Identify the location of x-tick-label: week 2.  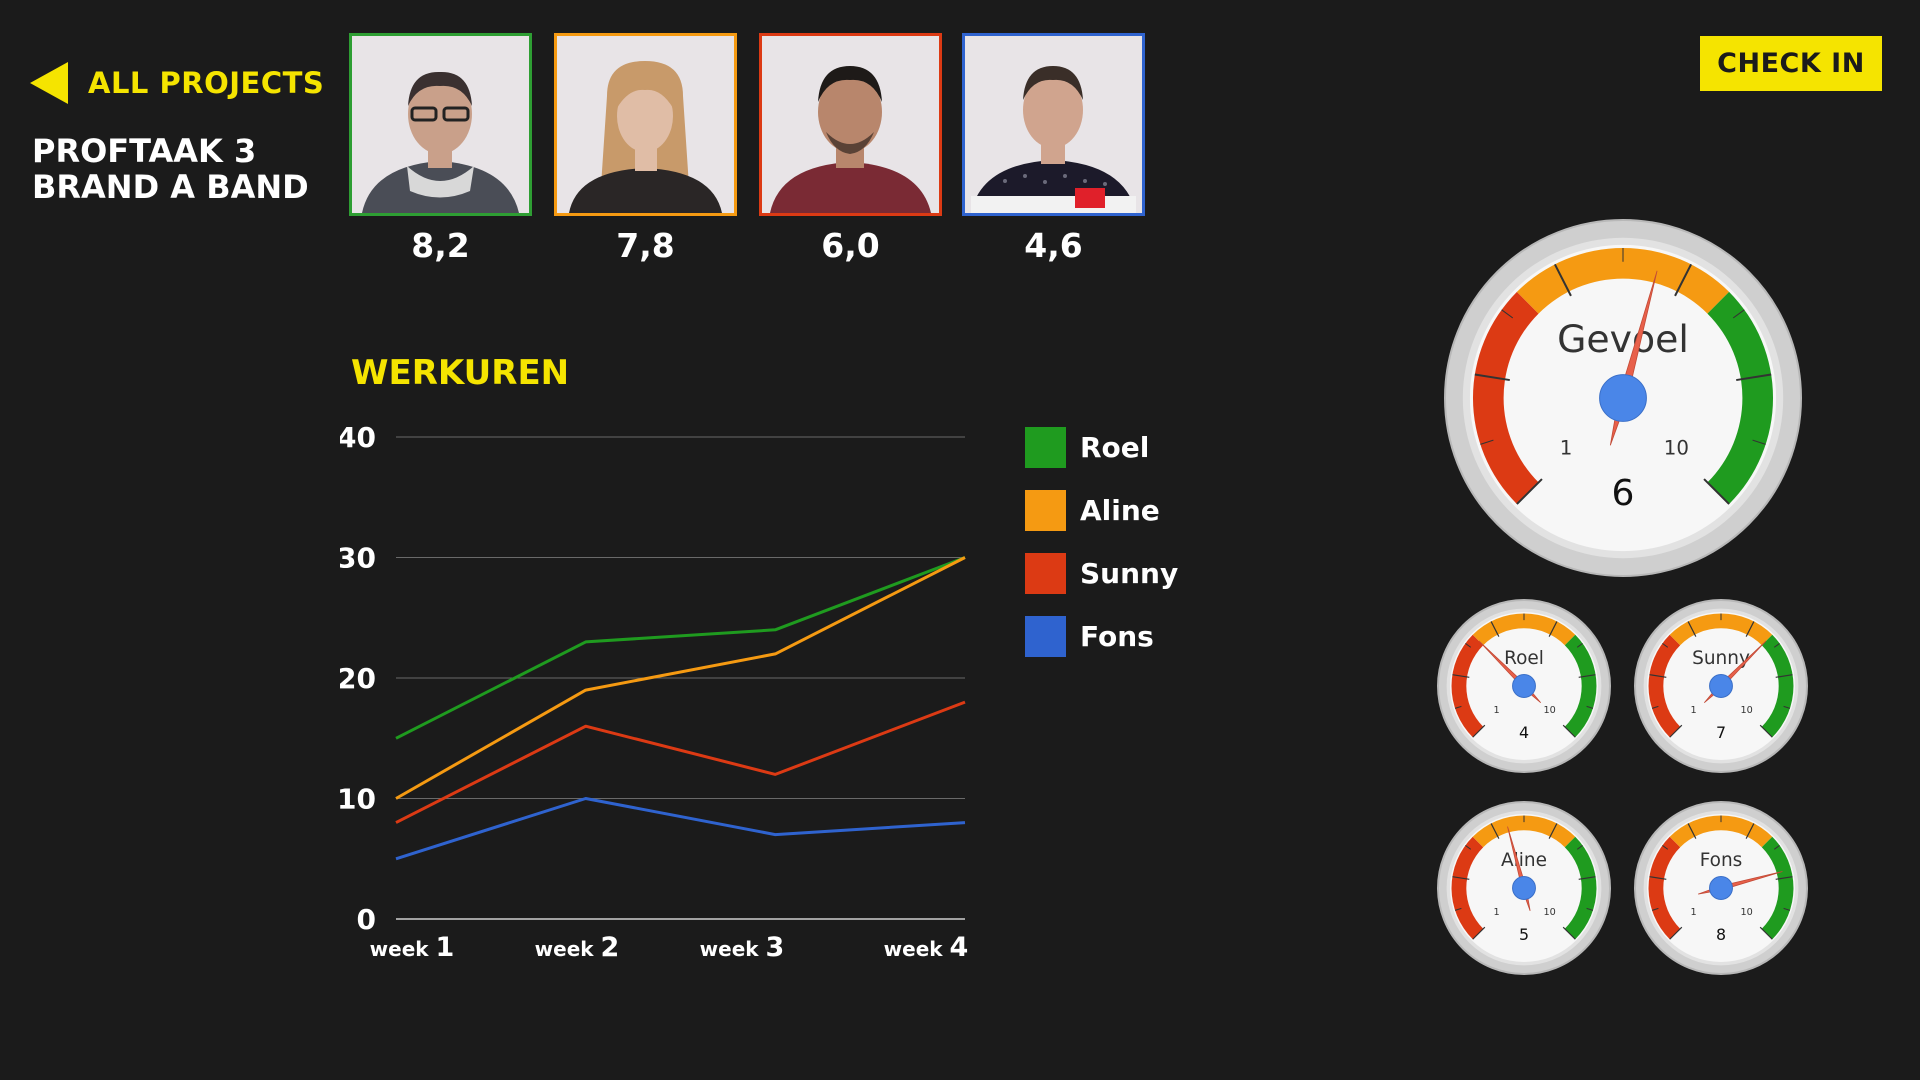
(577, 947).